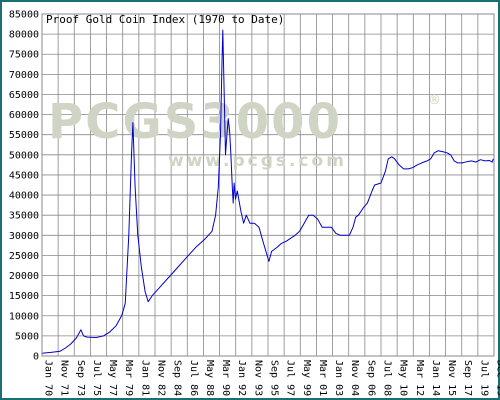  Describe the element at coordinates (24, 256) in the screenshot. I see `y-tick-label: 25000` at that location.